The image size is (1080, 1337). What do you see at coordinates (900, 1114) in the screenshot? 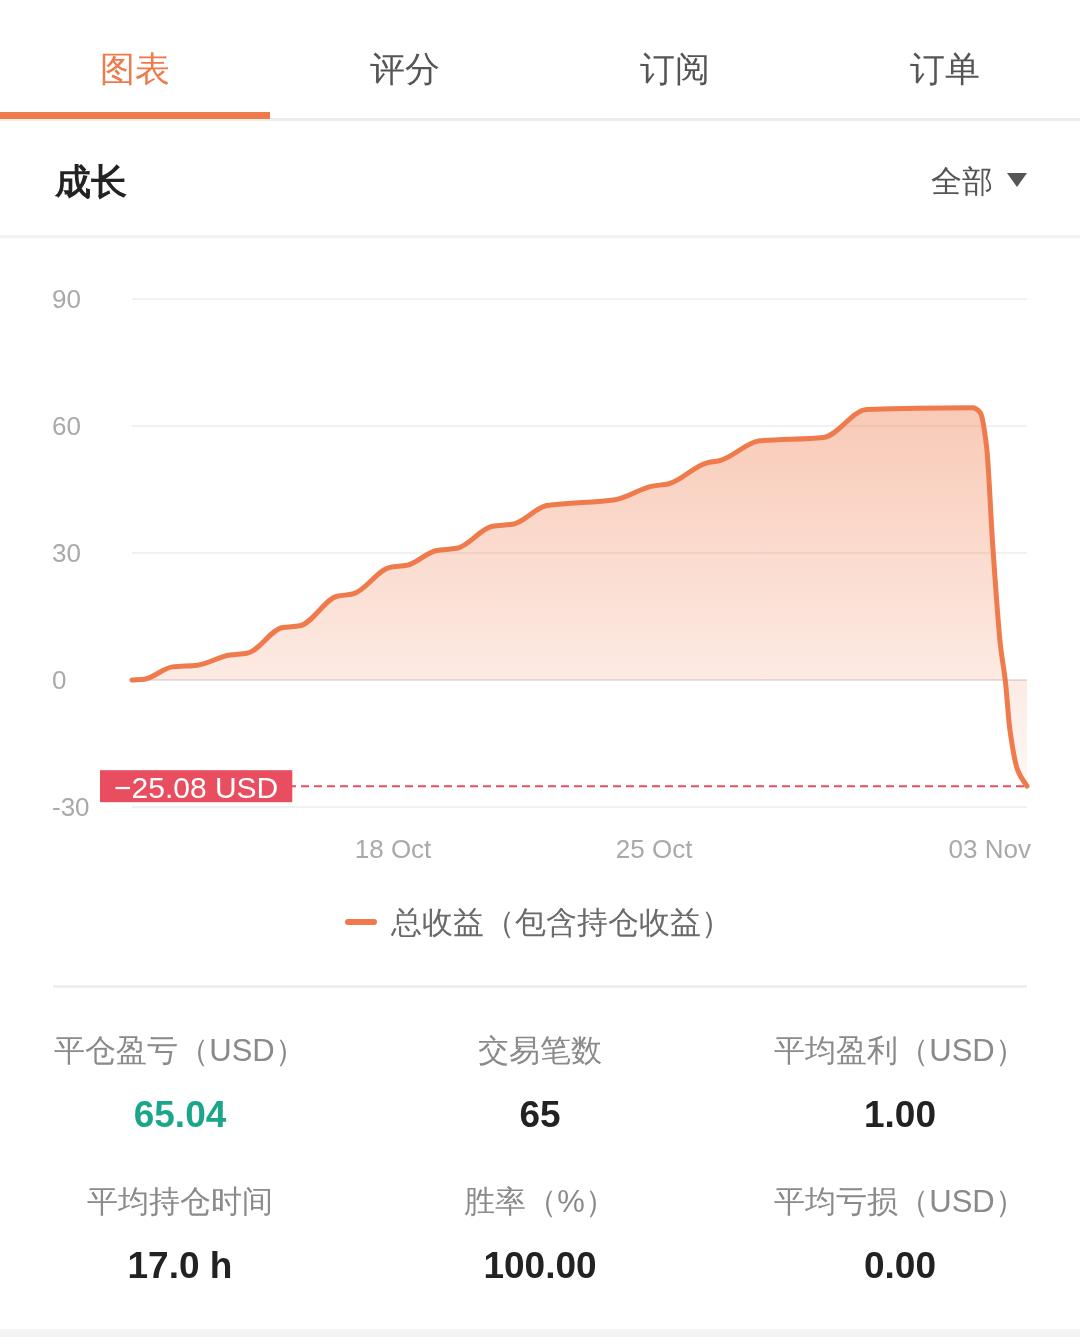
I see `text: 1.00` at bounding box center [900, 1114].